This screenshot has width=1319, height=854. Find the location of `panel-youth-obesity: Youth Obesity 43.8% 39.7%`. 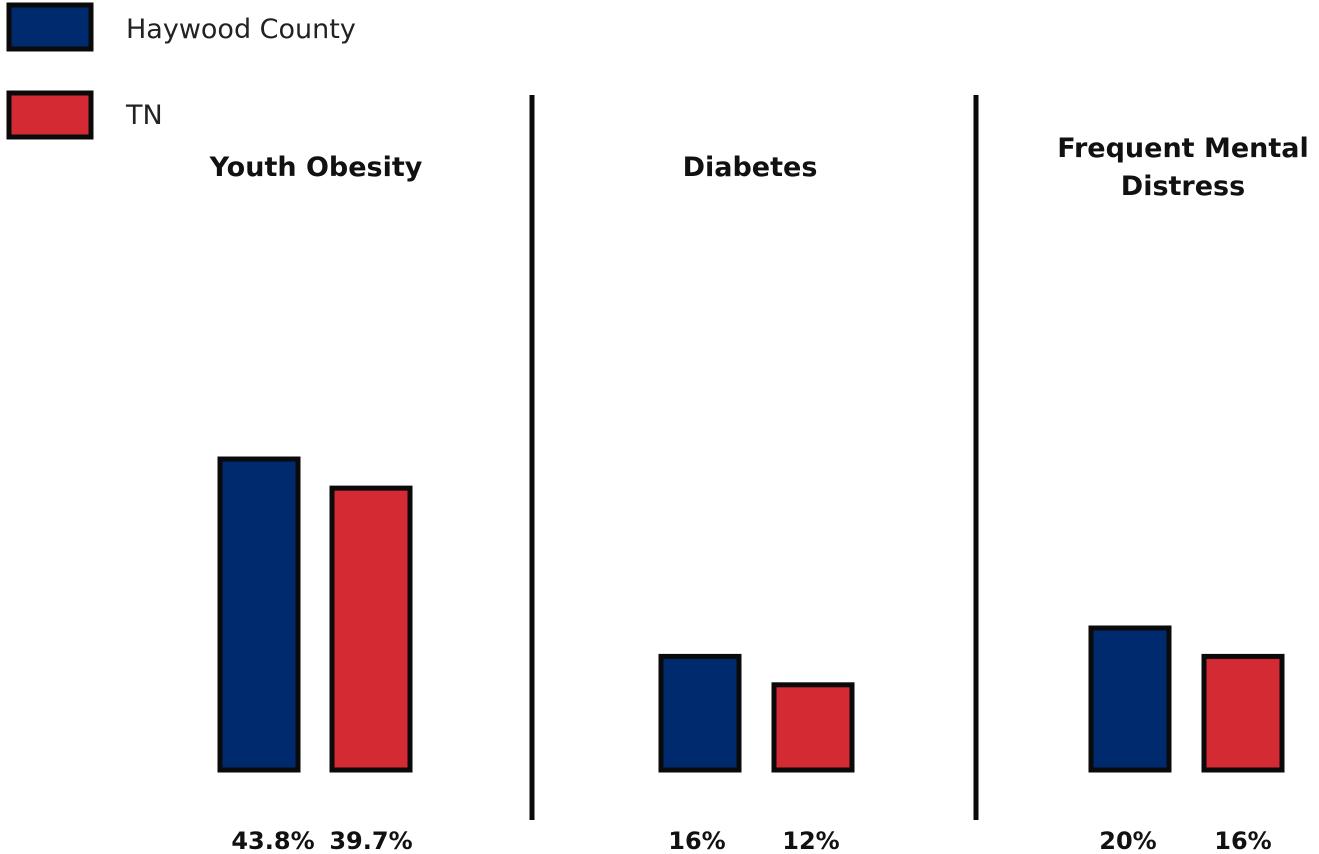

panel-youth-obesity: Youth Obesity 43.8% 39.7% is located at coordinates (316, 503).